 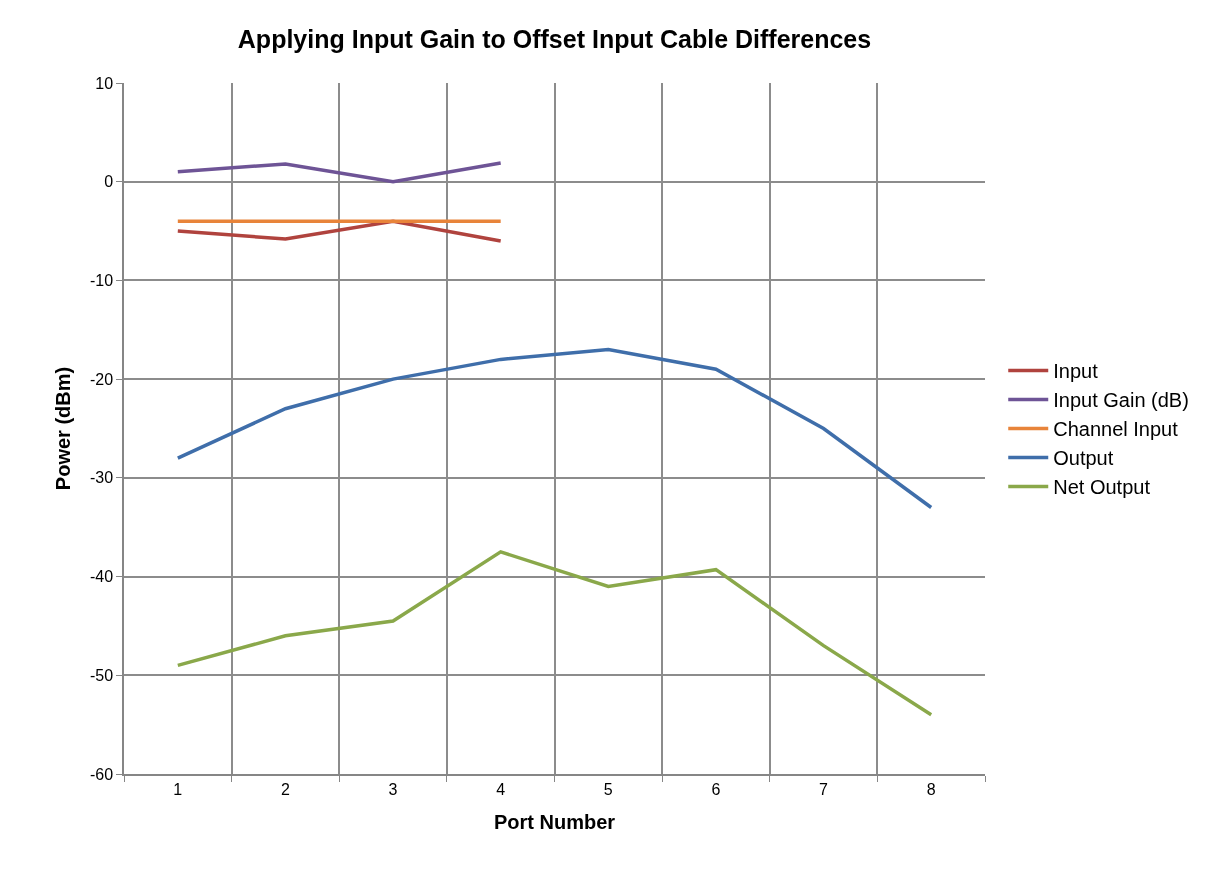 I want to click on legend-label: Input, so click(x=1076, y=371).